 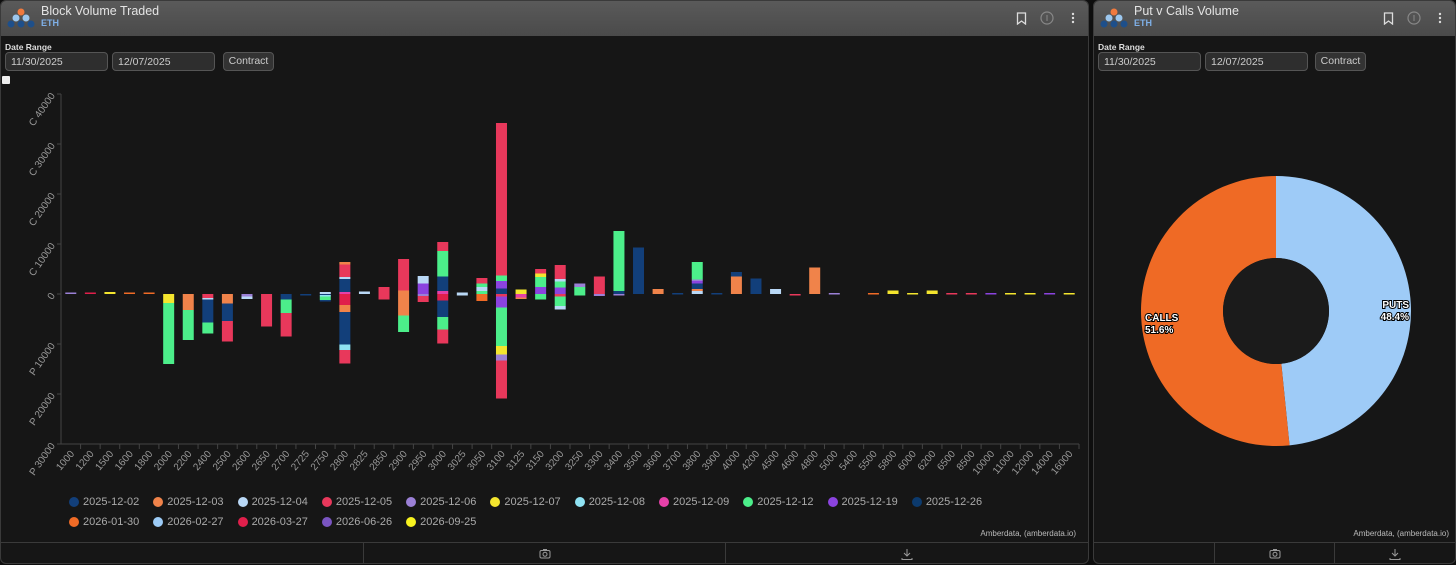 I want to click on expand-toggle-icon, so click(x=6, y=80).